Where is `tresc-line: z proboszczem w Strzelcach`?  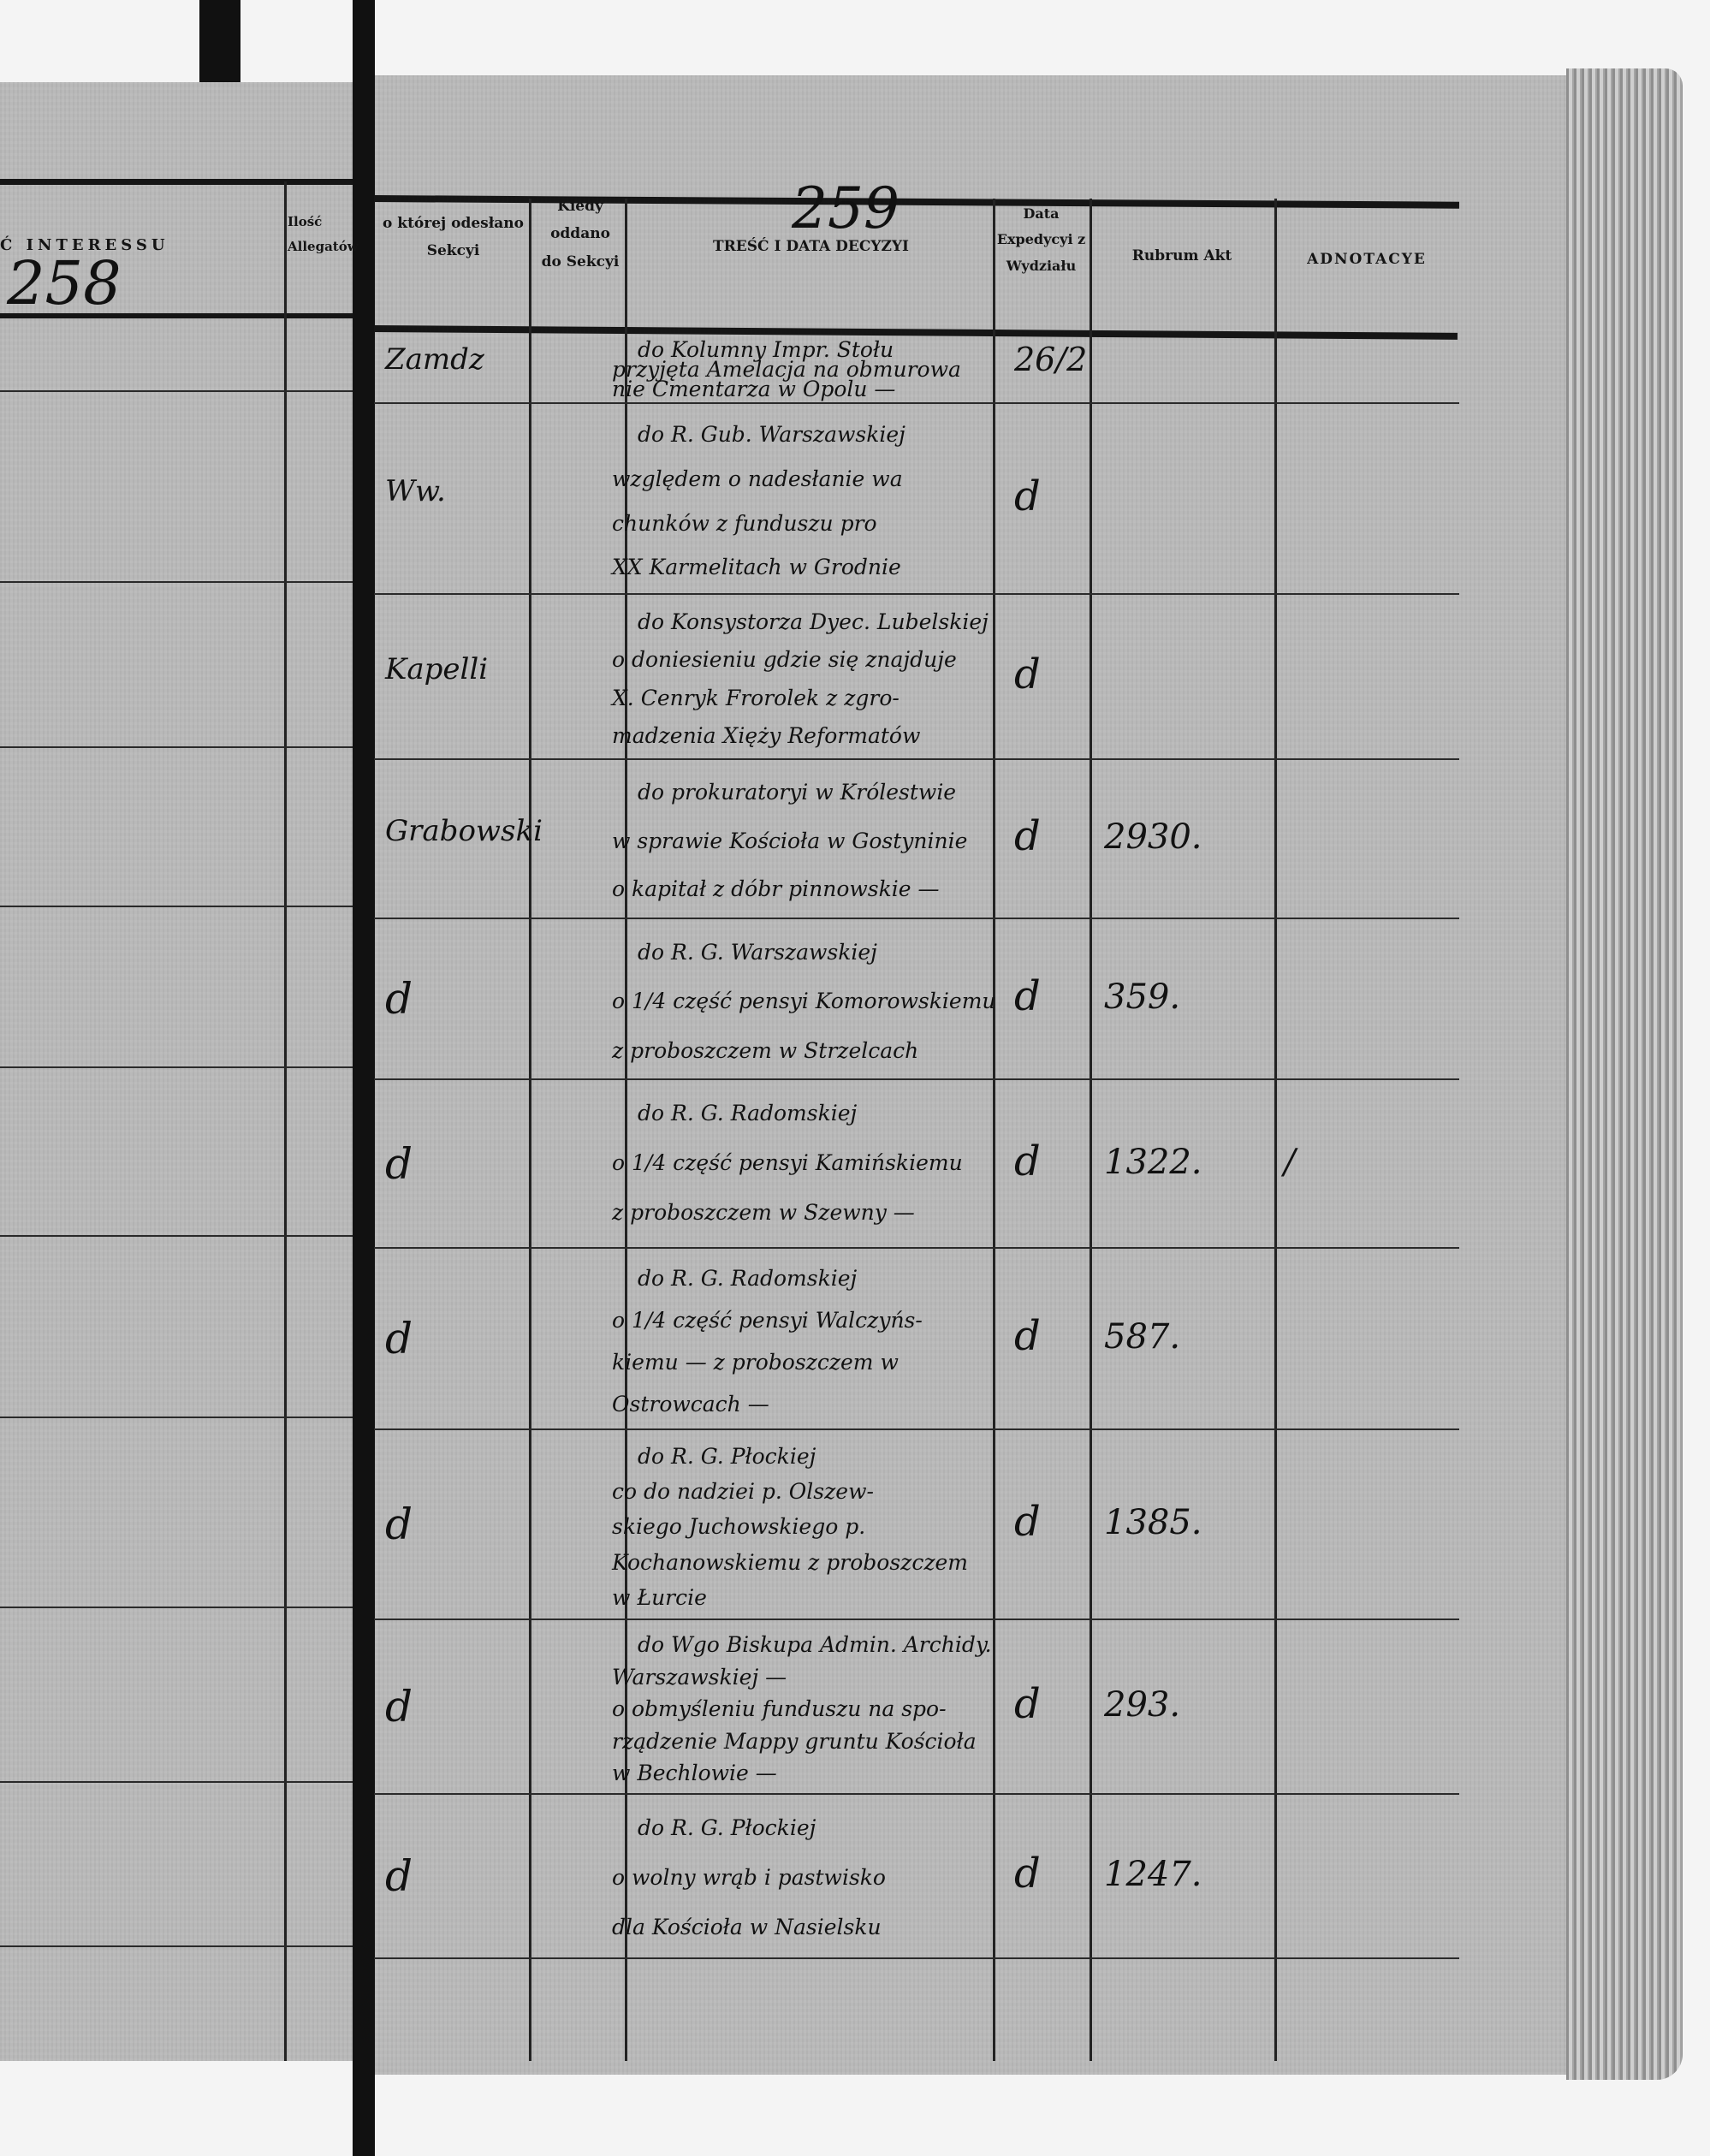 tresc-line: z proboszczem w Strzelcach is located at coordinates (766, 1050).